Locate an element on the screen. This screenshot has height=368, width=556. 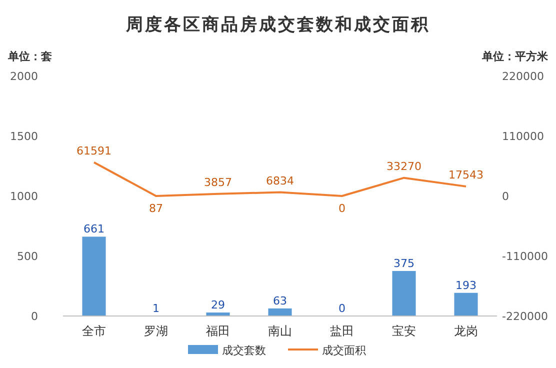
y-axis-title: 单位：套 is located at coordinates (29, 56).